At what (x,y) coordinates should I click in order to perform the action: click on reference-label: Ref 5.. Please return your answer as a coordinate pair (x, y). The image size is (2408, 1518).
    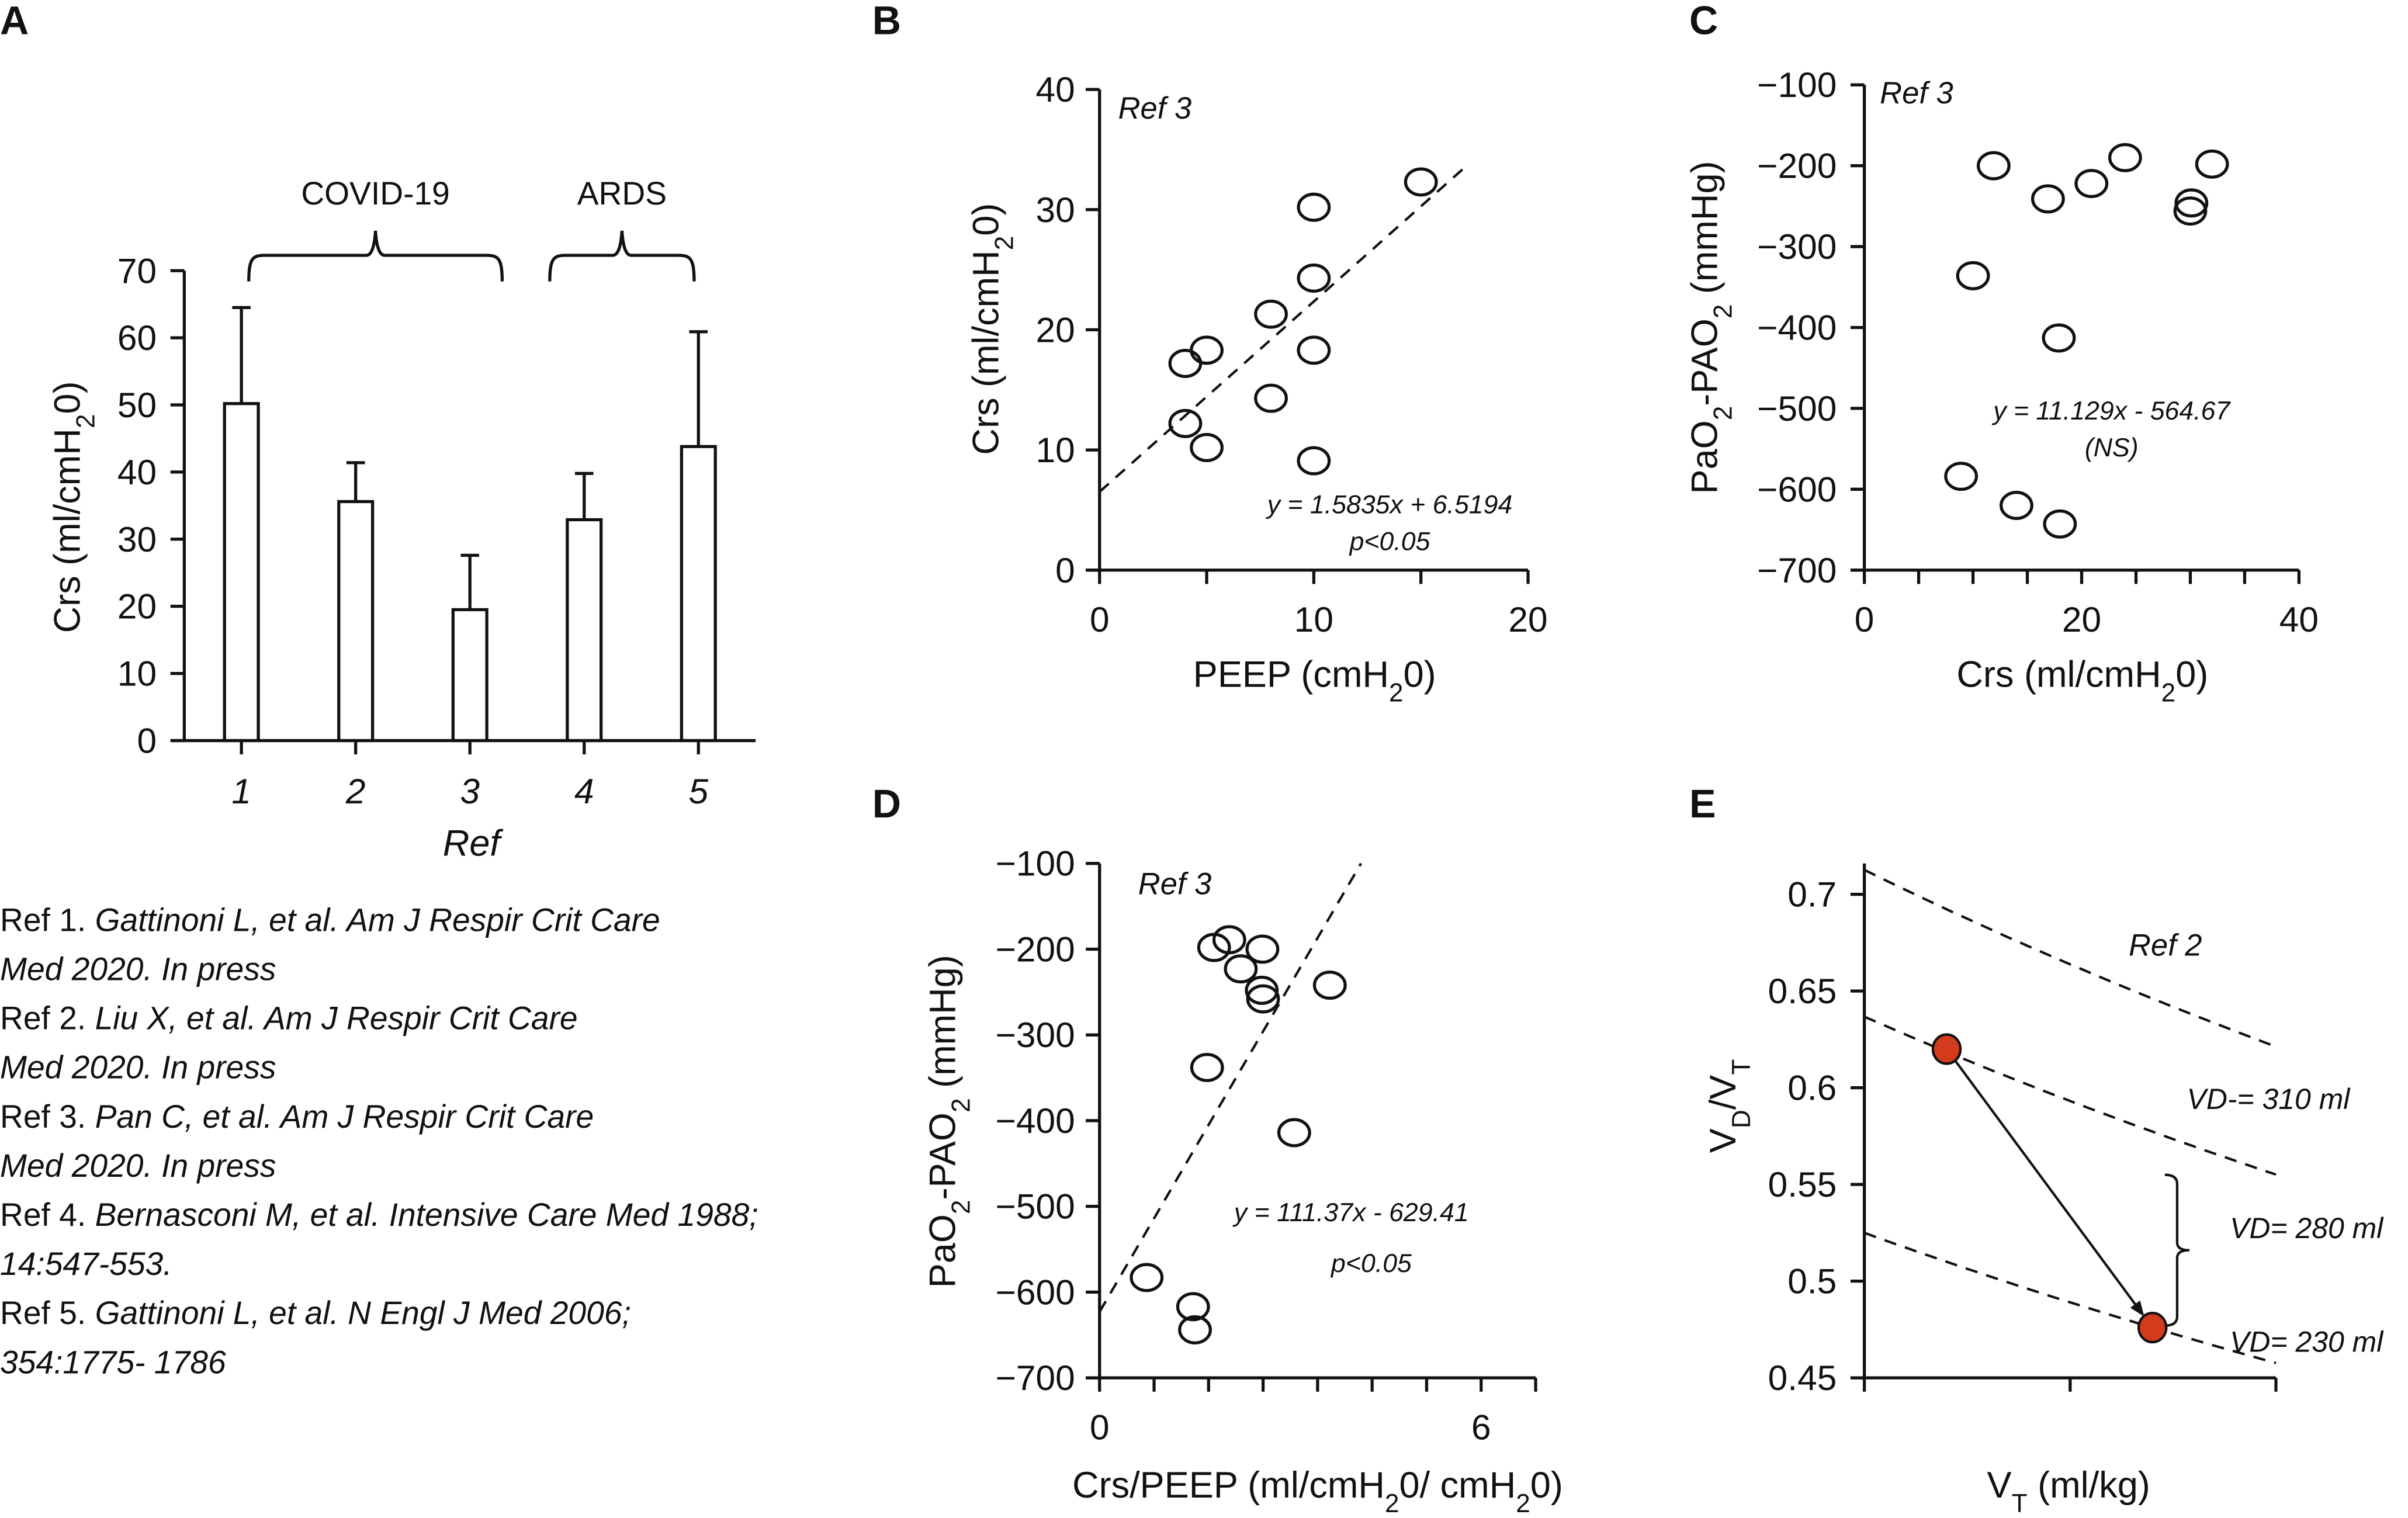
    Looking at the image, I should click on (43, 1313).